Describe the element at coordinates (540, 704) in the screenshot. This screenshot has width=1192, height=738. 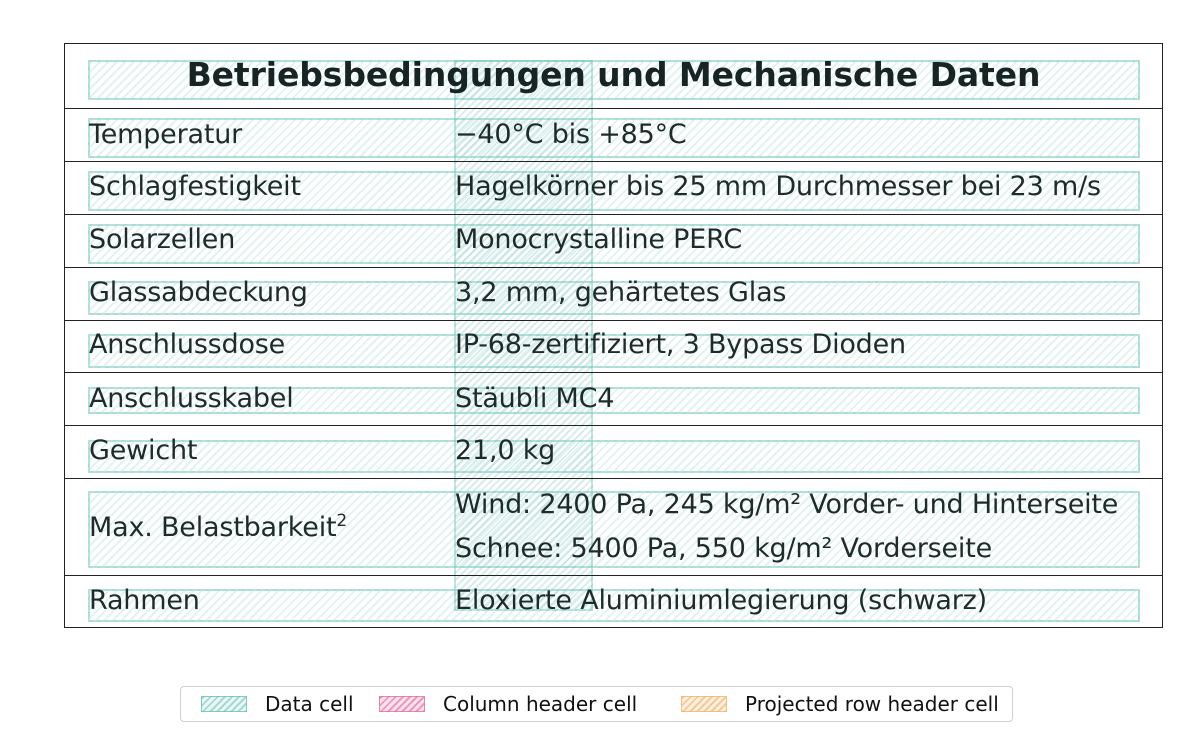
I see `legend-label: Column header cell` at that location.